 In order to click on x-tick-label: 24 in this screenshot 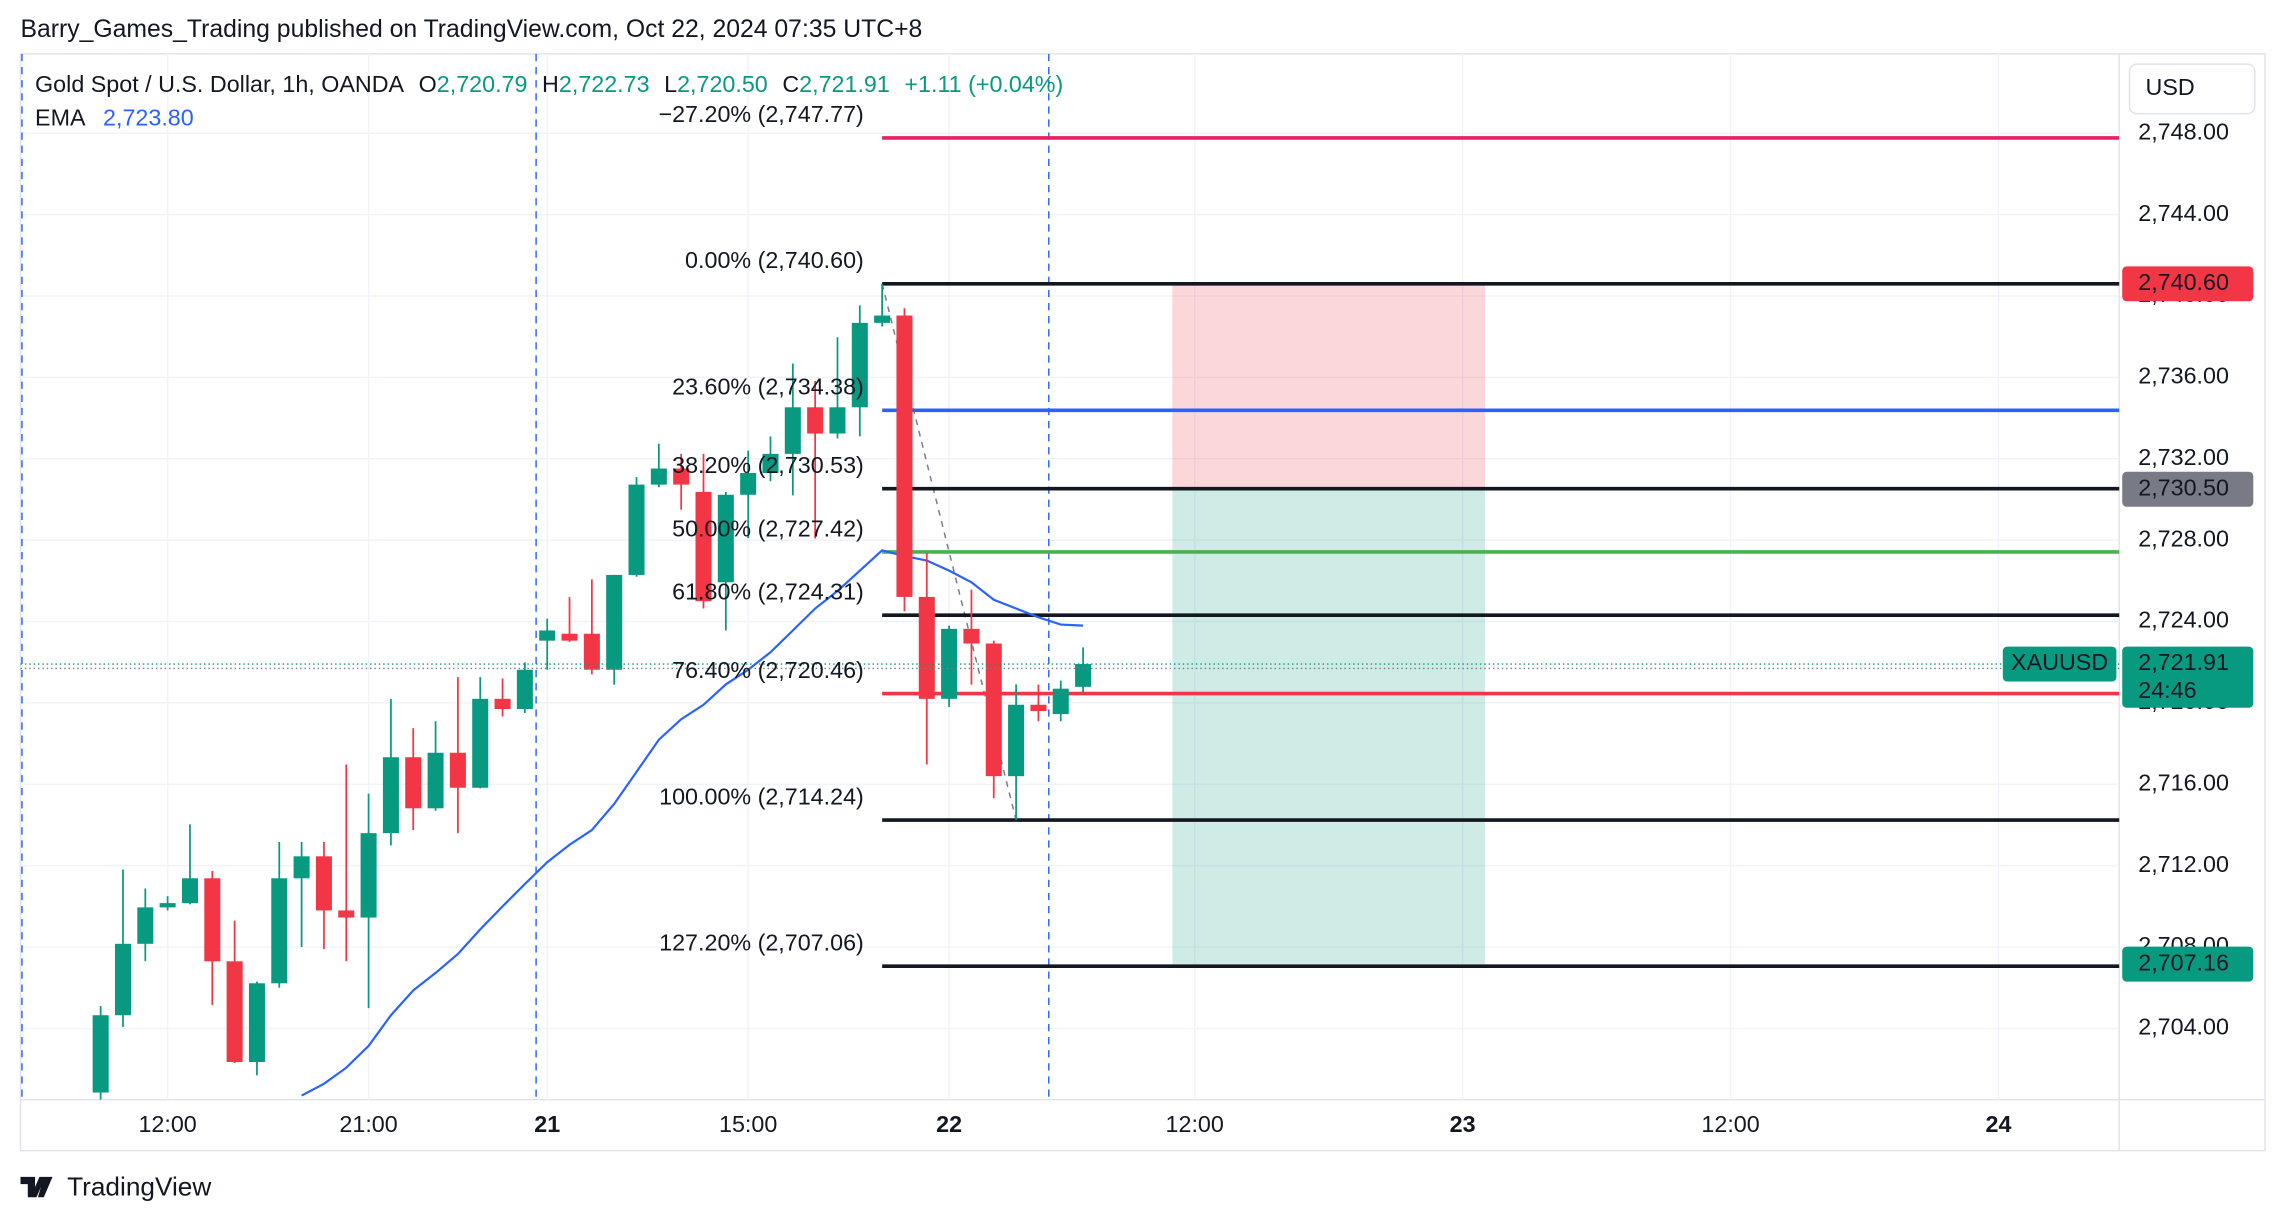, I will do `click(1999, 1124)`.